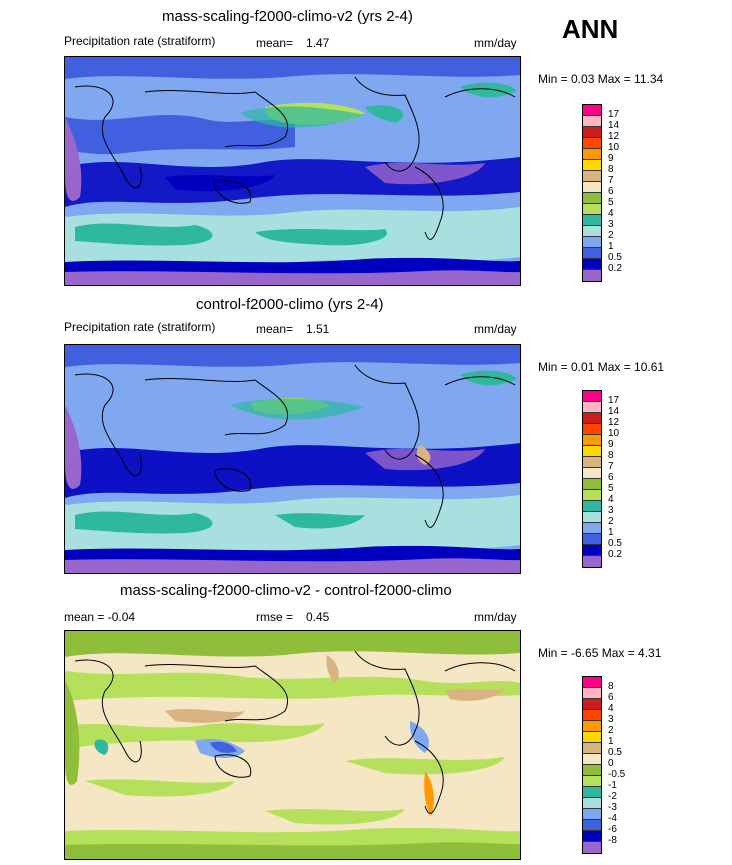  I want to click on colorbar-level-label: -1, so click(612, 785).